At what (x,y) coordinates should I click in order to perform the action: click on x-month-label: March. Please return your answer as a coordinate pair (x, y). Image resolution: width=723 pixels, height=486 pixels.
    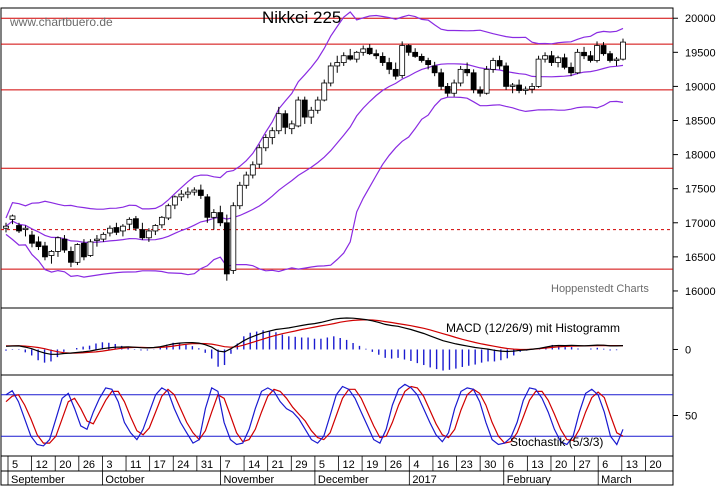
    Looking at the image, I should click on (616, 480).